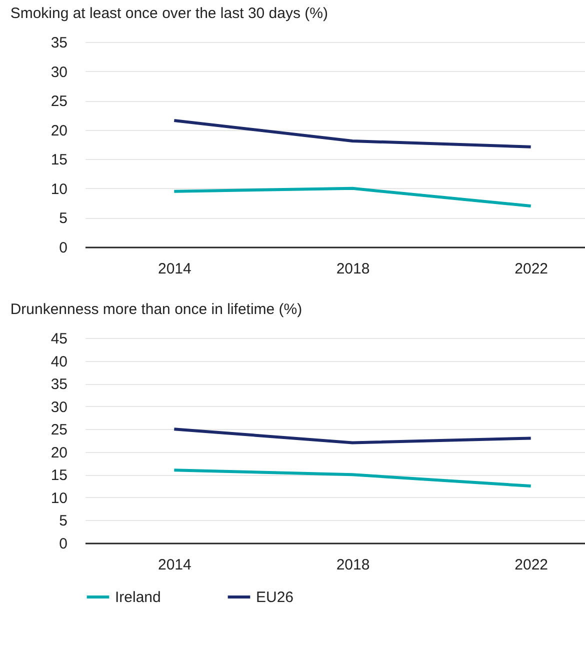 This screenshot has width=585, height=663. Describe the element at coordinates (275, 597) in the screenshot. I see `legend-label: EU26` at that location.